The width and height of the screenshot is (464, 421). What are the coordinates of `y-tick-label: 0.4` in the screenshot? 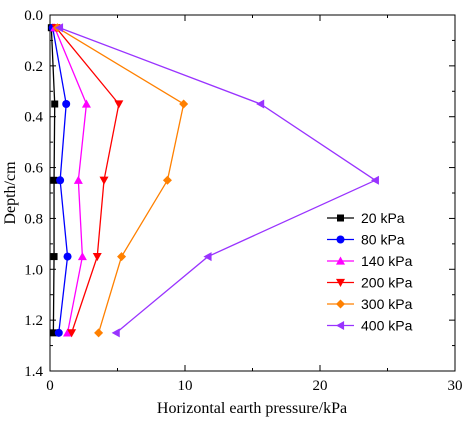 It's located at (33, 118).